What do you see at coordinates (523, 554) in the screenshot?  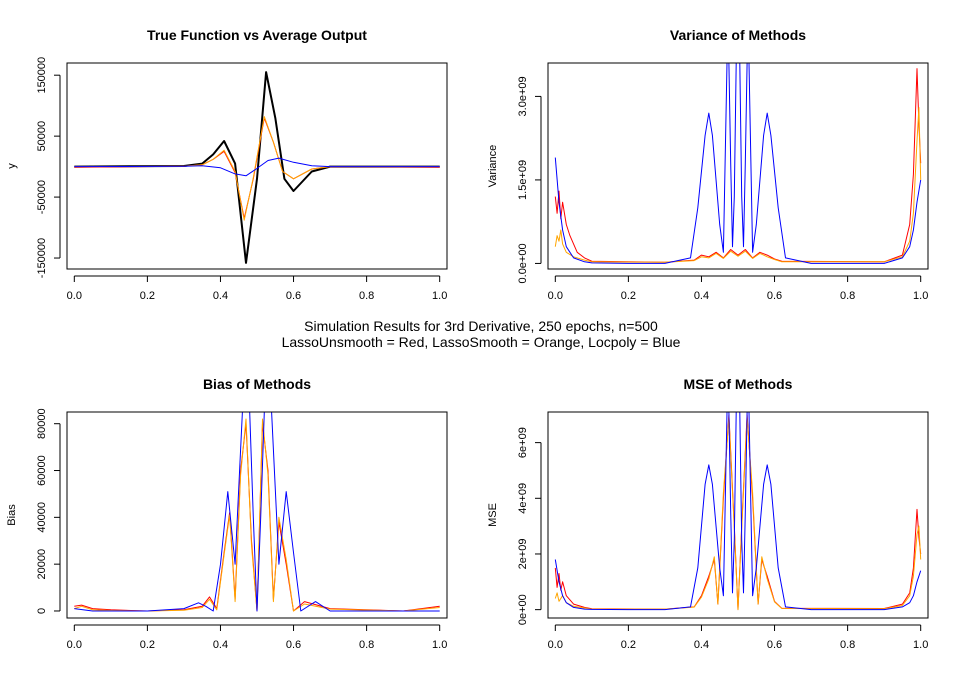 I see `y-tick-label: 2e+09` at bounding box center [523, 554].